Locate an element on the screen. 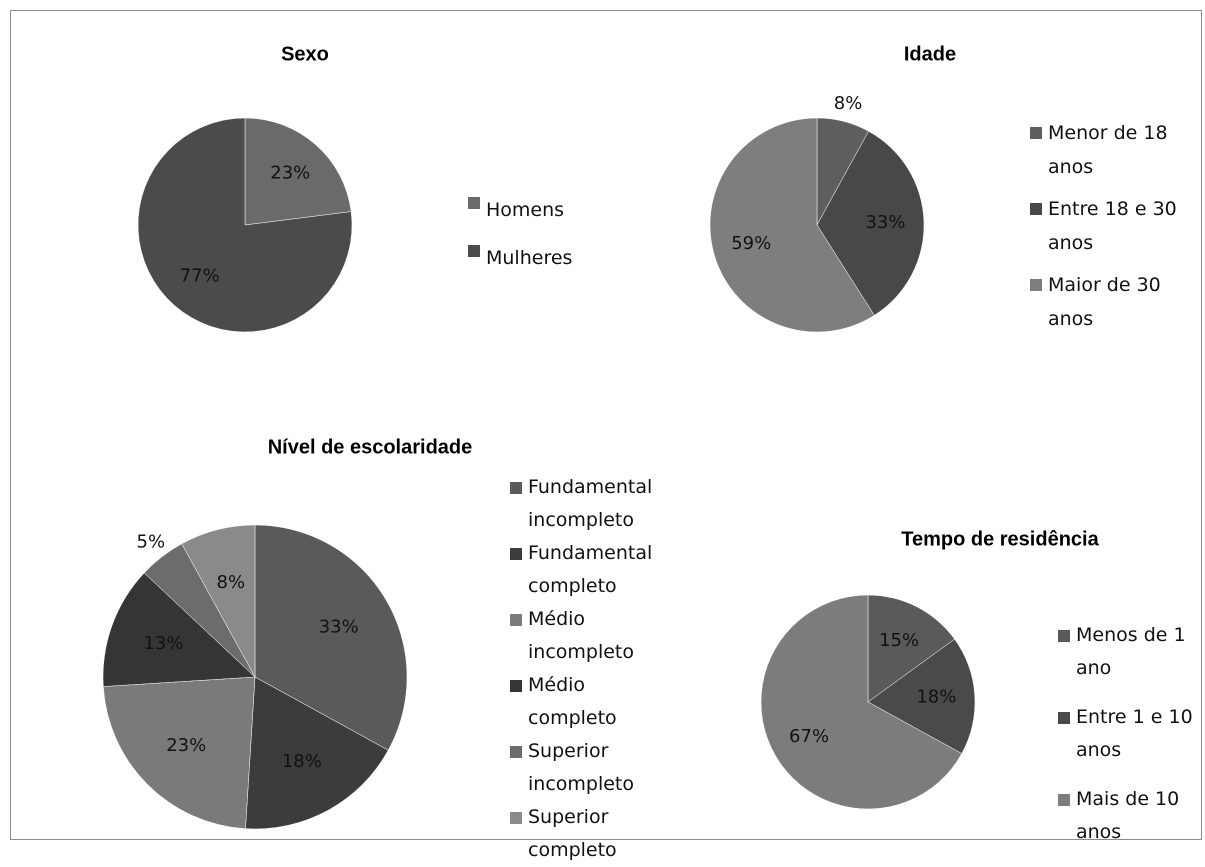 This screenshot has height=867, width=1205. legend-item: Médio completo is located at coordinates (594, 702).